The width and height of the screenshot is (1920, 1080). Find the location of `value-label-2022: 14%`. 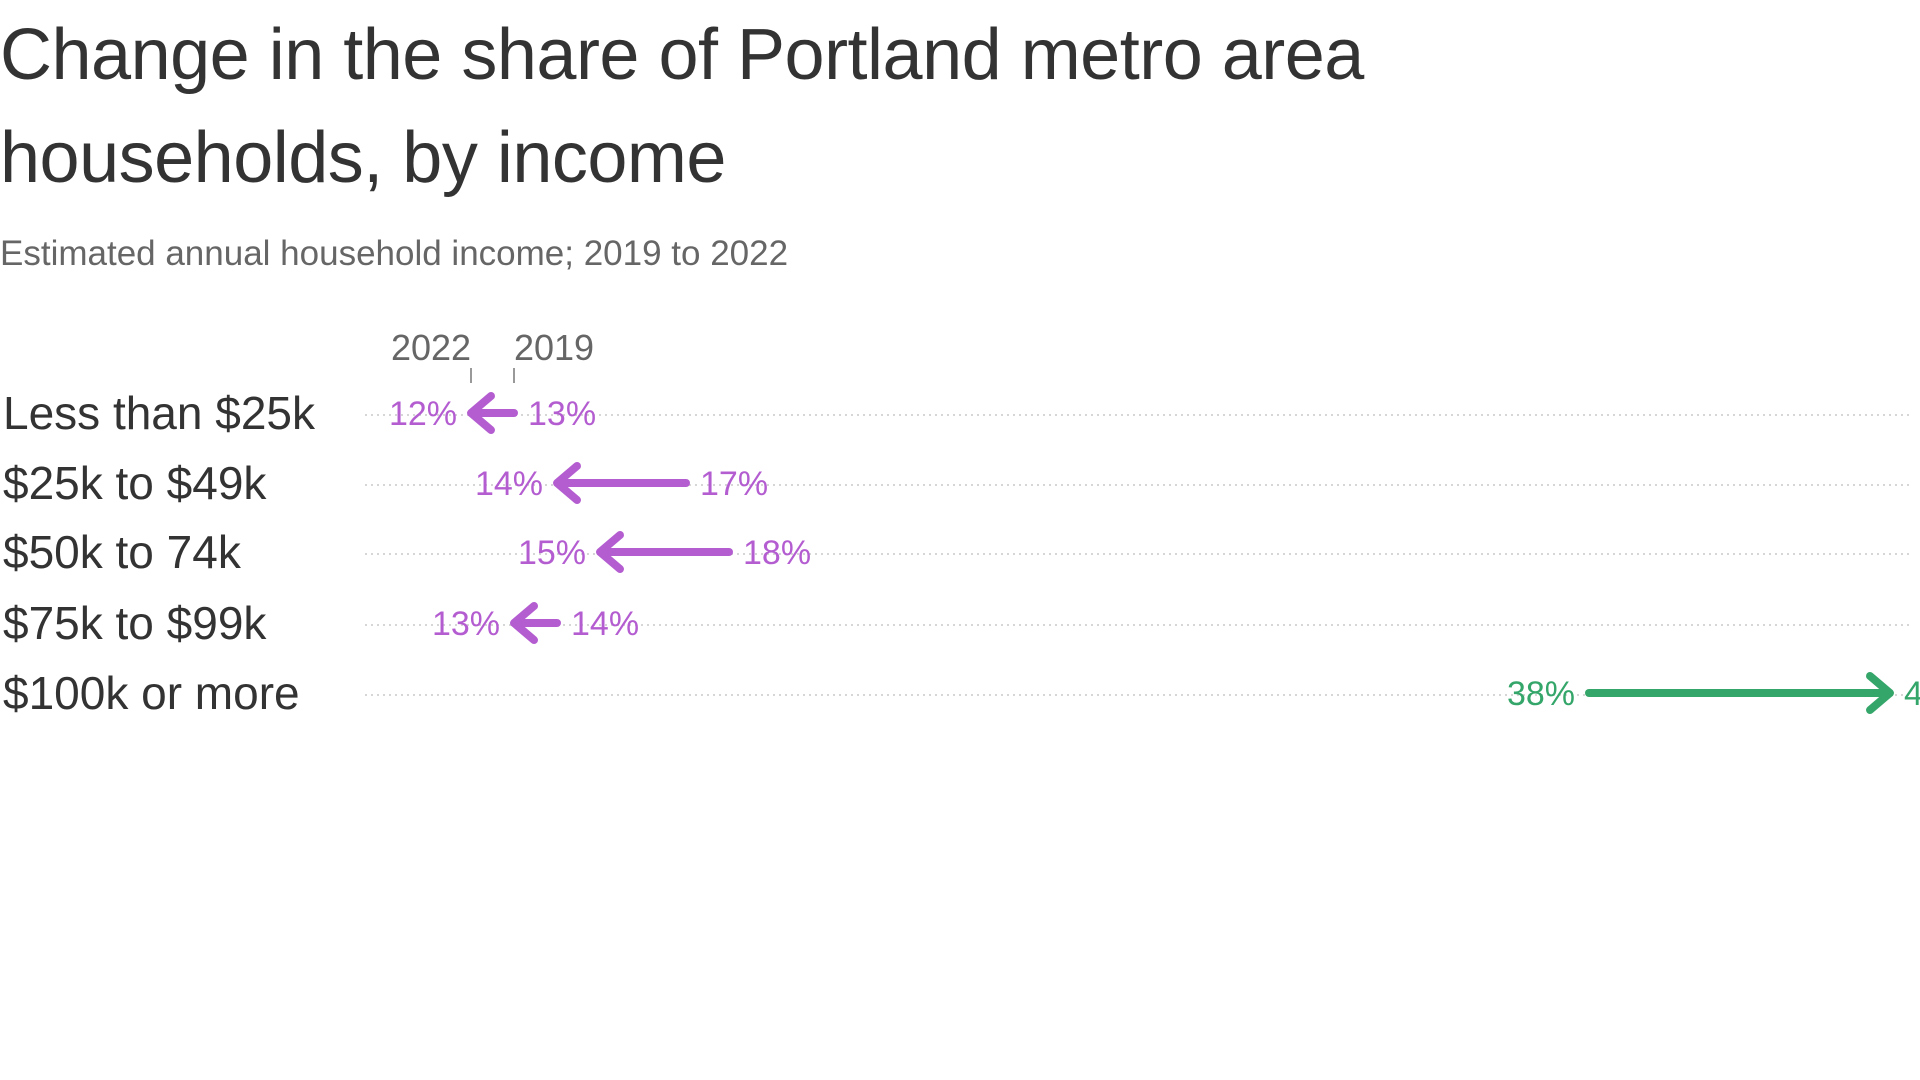

value-label-2022: 14% is located at coordinates (509, 484).